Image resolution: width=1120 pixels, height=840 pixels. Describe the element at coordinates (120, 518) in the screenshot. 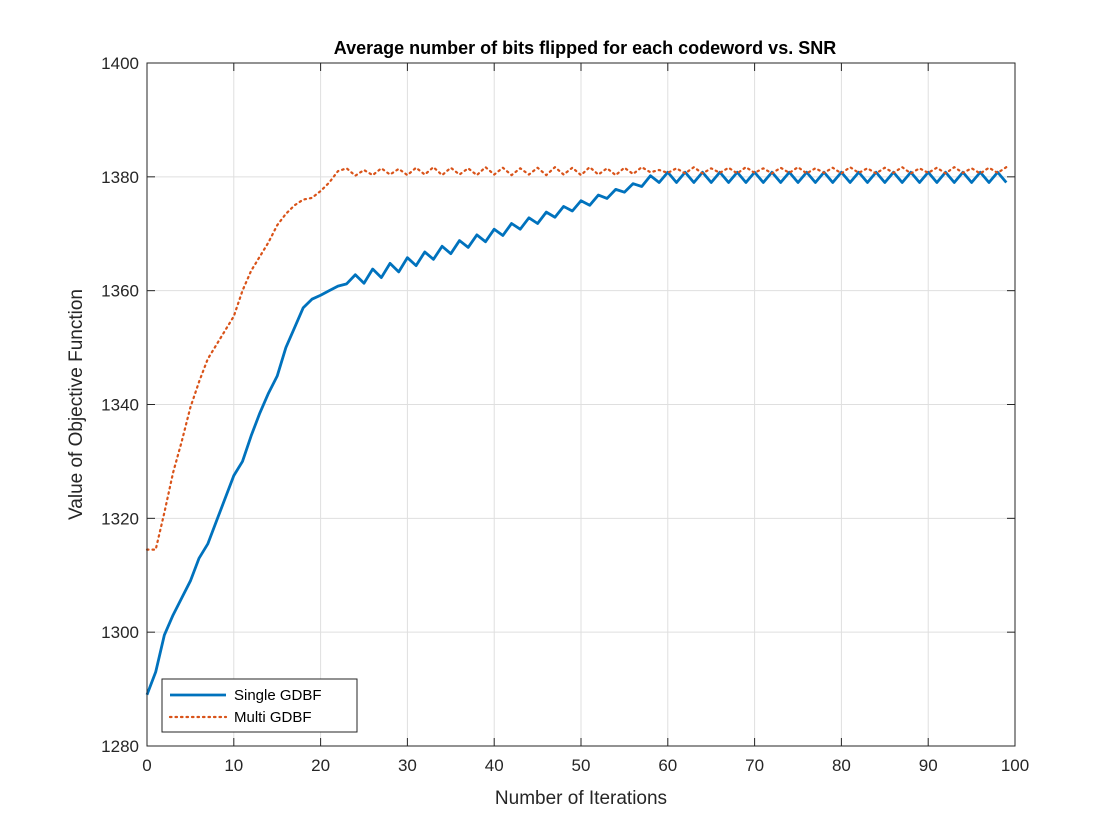

I see `y-tick-label: 1320` at that location.